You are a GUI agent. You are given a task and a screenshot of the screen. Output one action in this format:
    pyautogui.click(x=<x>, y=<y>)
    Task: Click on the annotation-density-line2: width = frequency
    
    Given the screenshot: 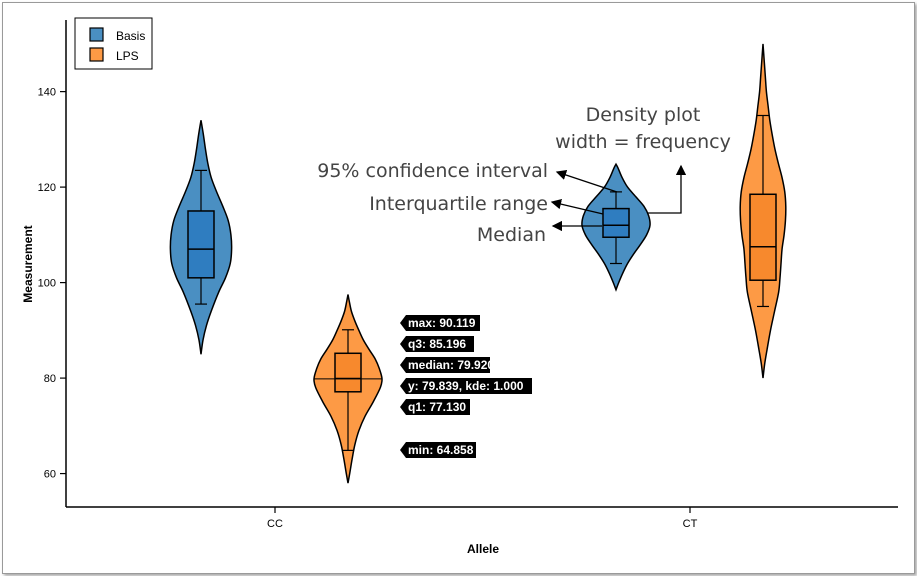 What is the action you would take?
    pyautogui.click(x=643, y=142)
    